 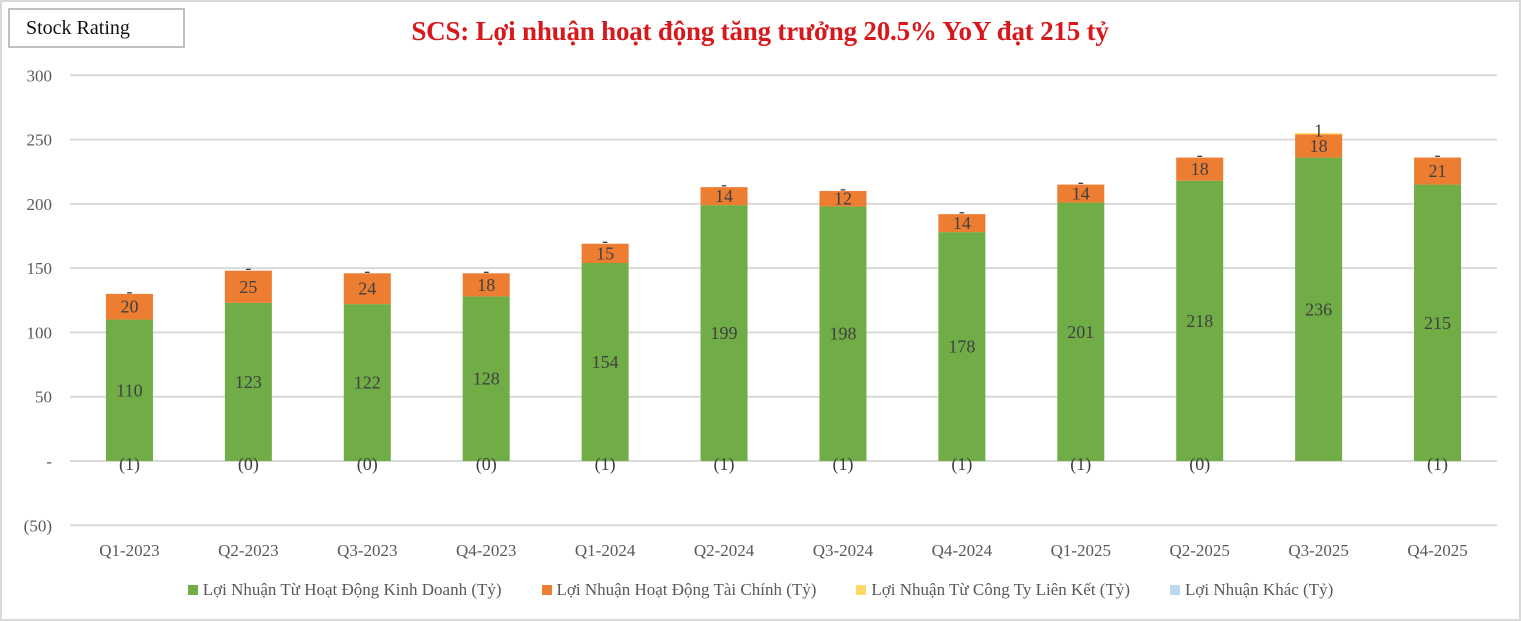 I want to click on data-label-operating: 110, so click(x=129, y=390).